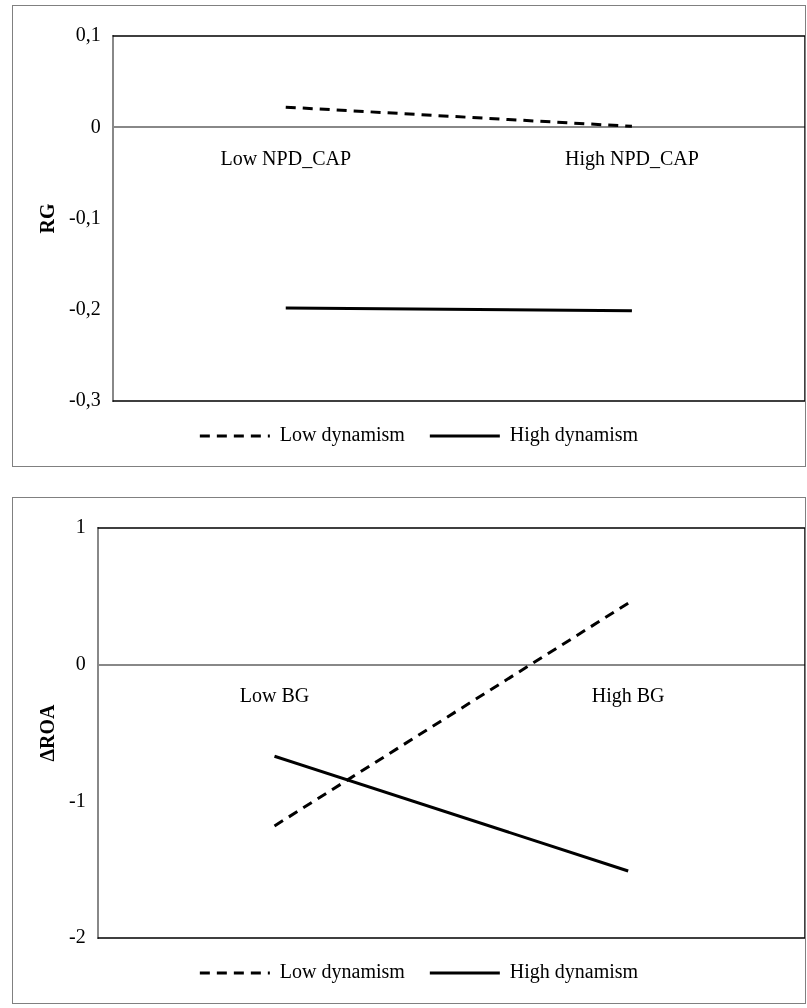  What do you see at coordinates (80, 526) in the screenshot?
I see `y-tick-label: 1` at bounding box center [80, 526].